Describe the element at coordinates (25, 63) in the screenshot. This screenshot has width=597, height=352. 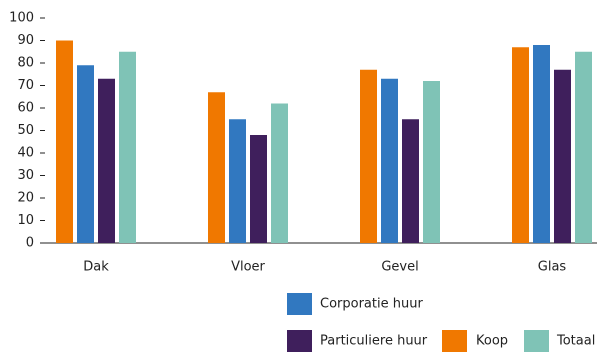
I see `y-tick-label: 80` at that location.